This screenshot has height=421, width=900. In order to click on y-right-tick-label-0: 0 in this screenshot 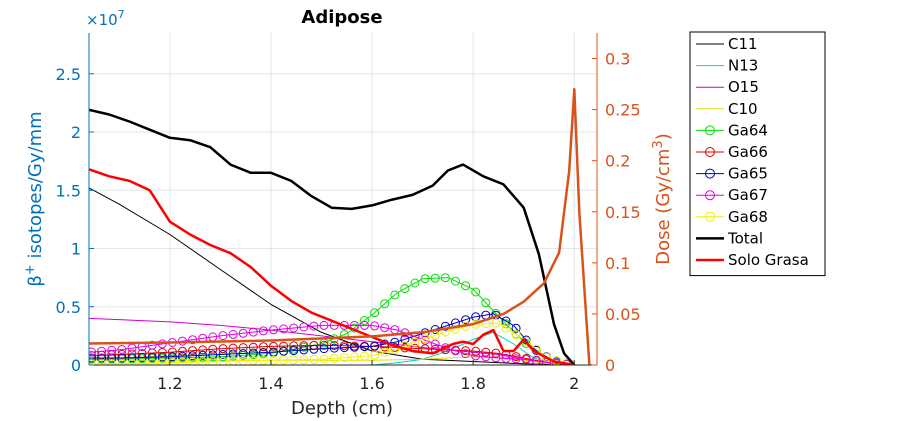, I will do `click(610, 365)`.